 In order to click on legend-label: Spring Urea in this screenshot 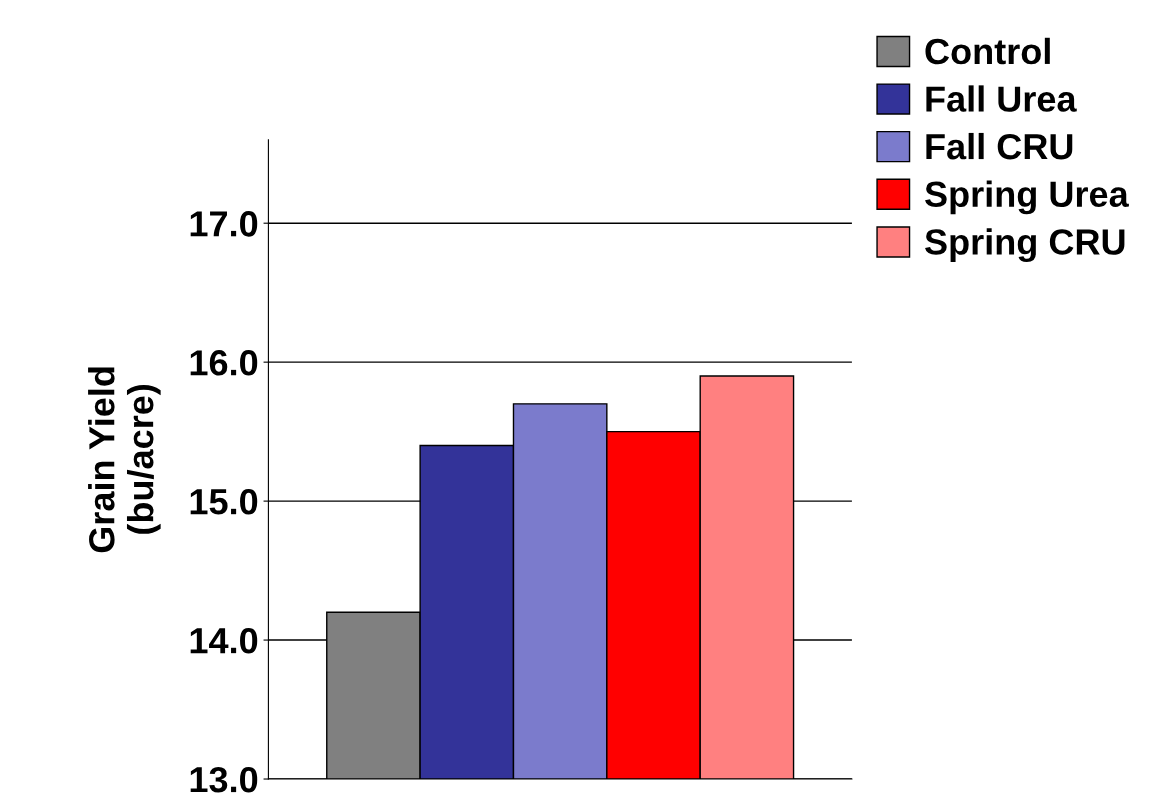, I will do `click(1027, 197)`.